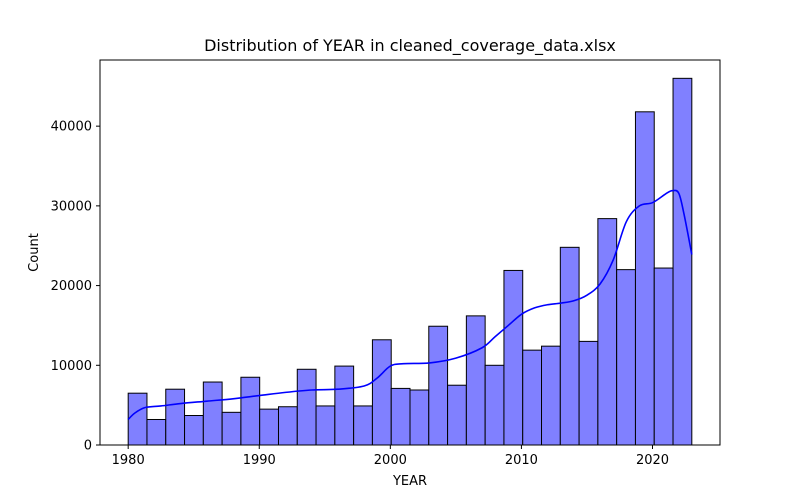  Describe the element at coordinates (128, 460) in the screenshot. I see `x-tick-label: 1980` at that location.